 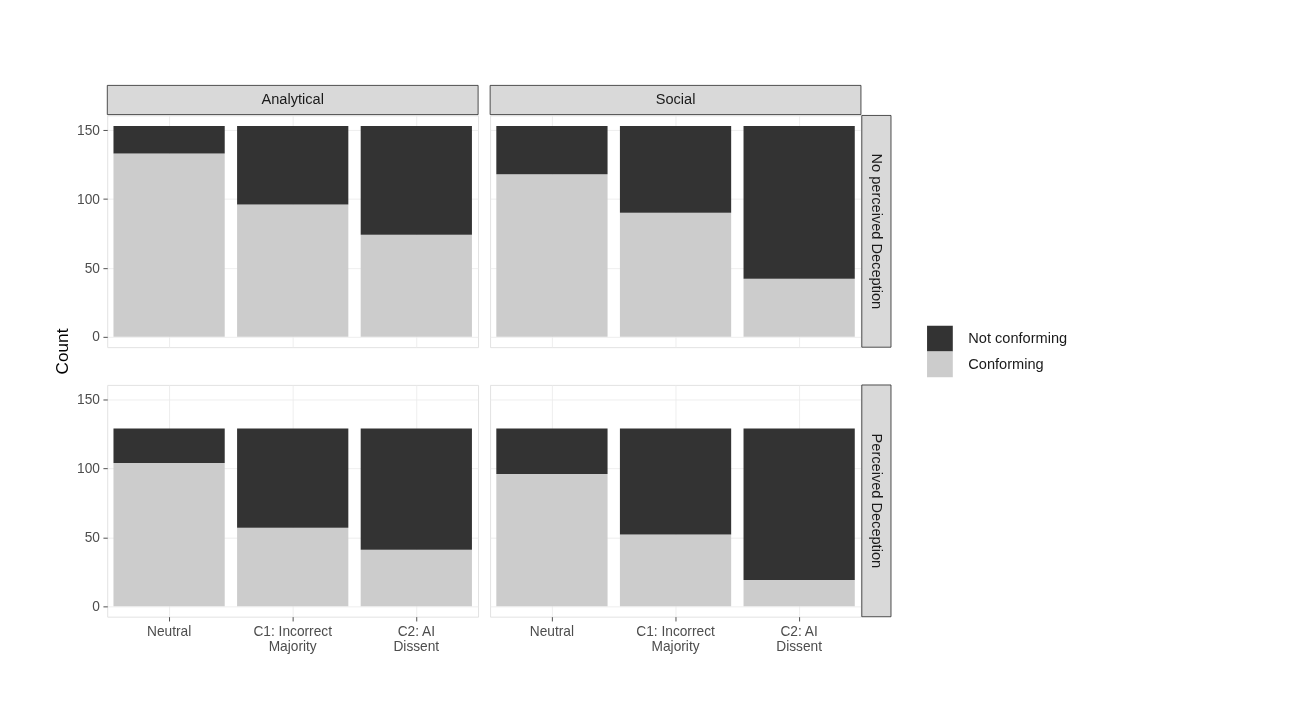 I want to click on chart-title: Social, so click(x=675, y=99).